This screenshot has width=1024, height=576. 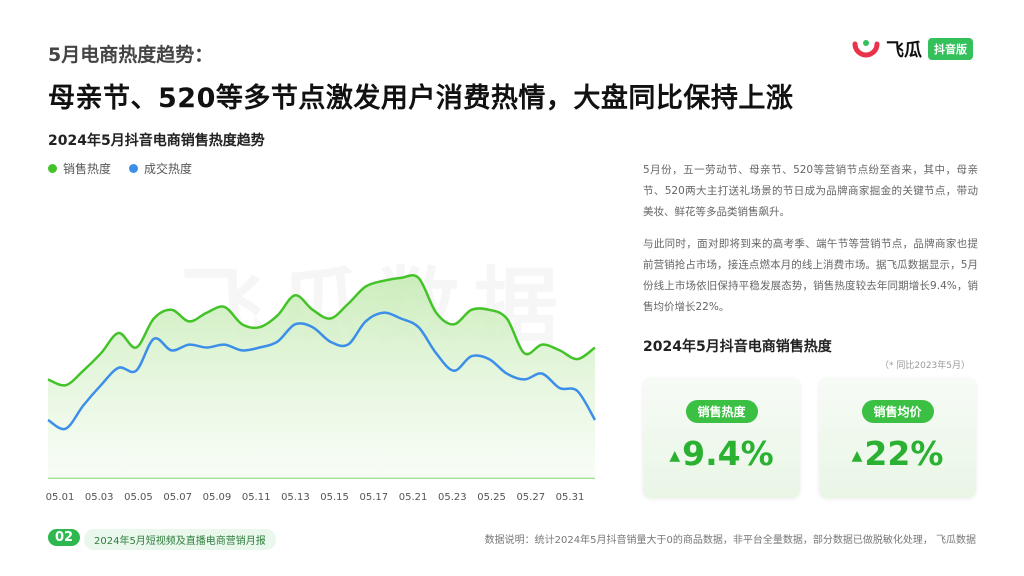 I want to click on logo-badge: 抖音版, so click(x=950, y=49).